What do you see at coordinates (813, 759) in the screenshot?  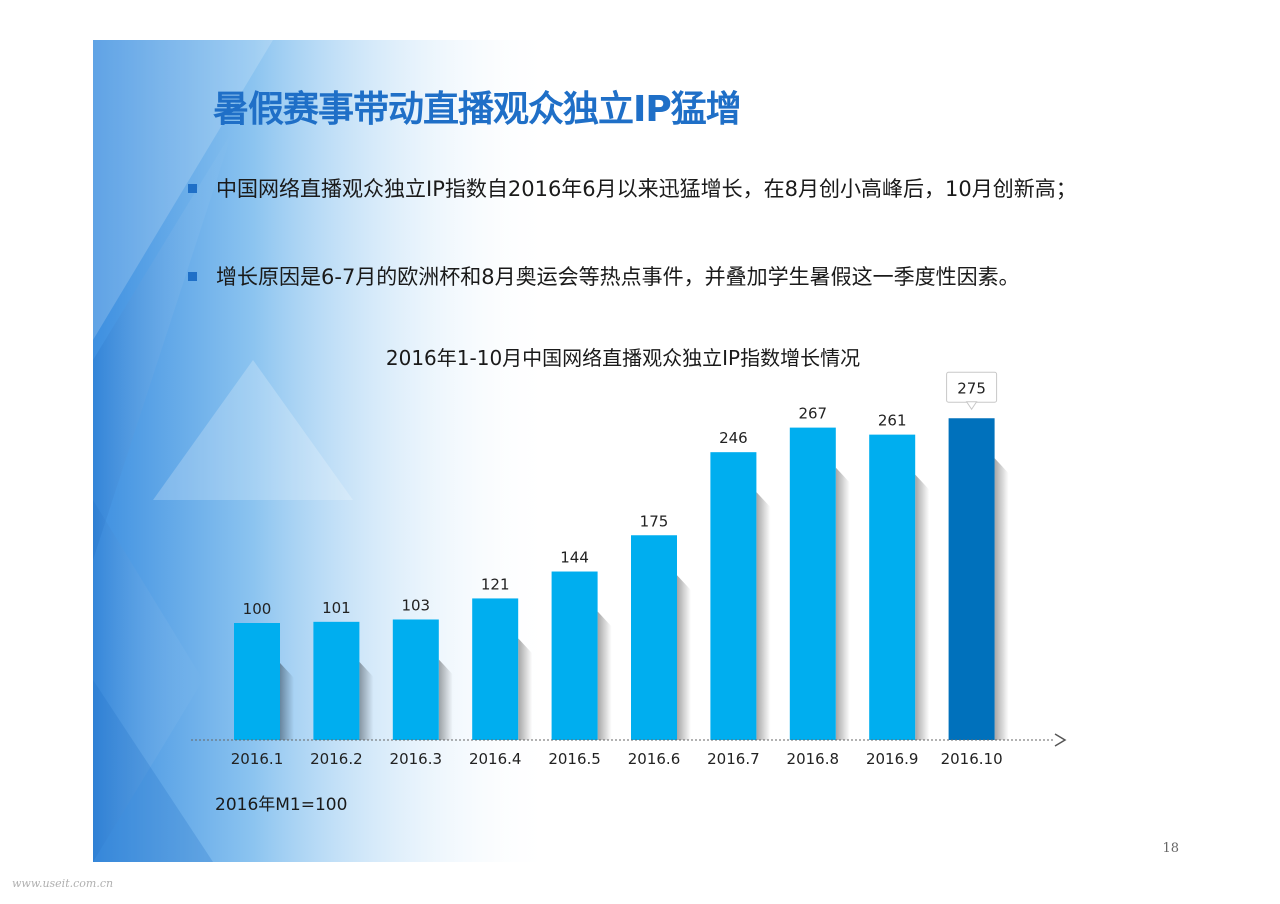 I see `x-tick-label: 2016.8` at bounding box center [813, 759].